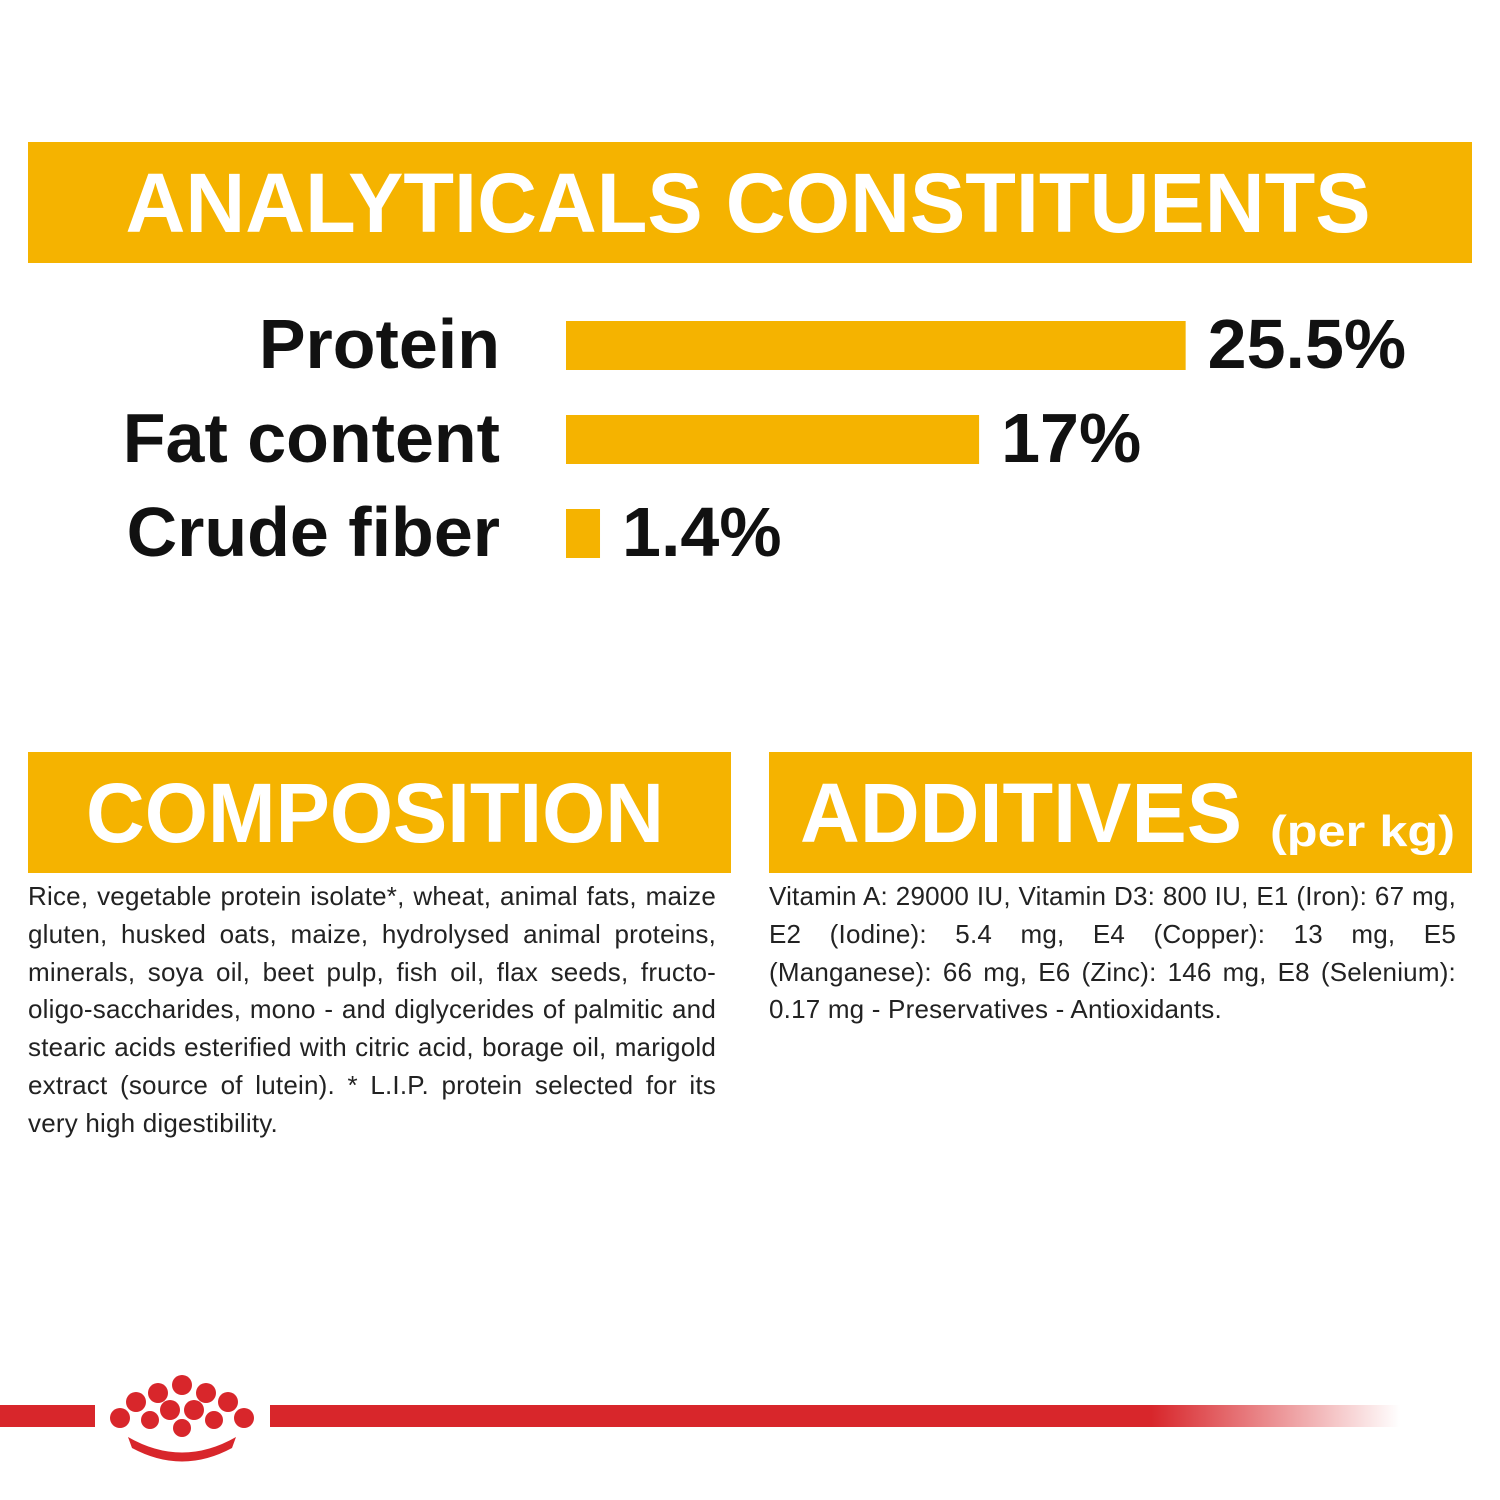 The image size is (1500, 1500). I want to click on title-band, so click(750, 202).